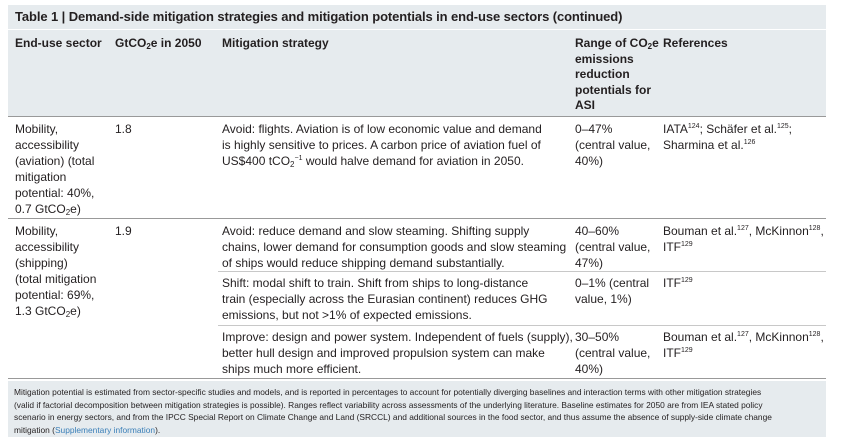  I want to click on header-end-use-sector: End-use sector, so click(58, 43).